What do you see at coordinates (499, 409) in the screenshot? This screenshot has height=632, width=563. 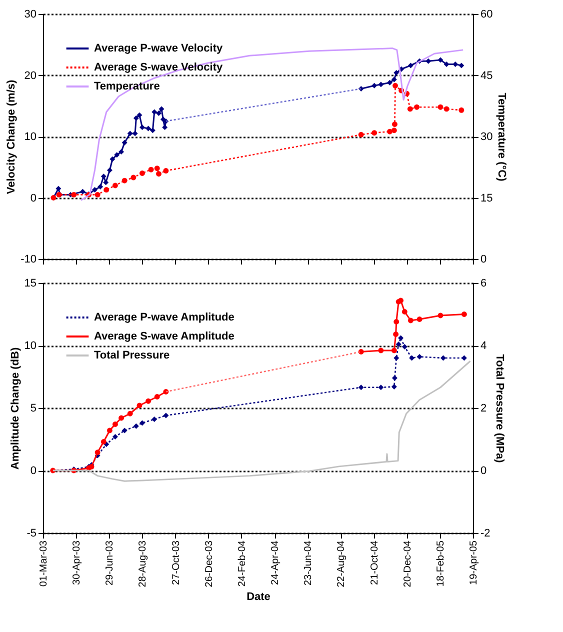 I see `y2-axis-title: Total Pressure (MPa)` at bounding box center [499, 409].